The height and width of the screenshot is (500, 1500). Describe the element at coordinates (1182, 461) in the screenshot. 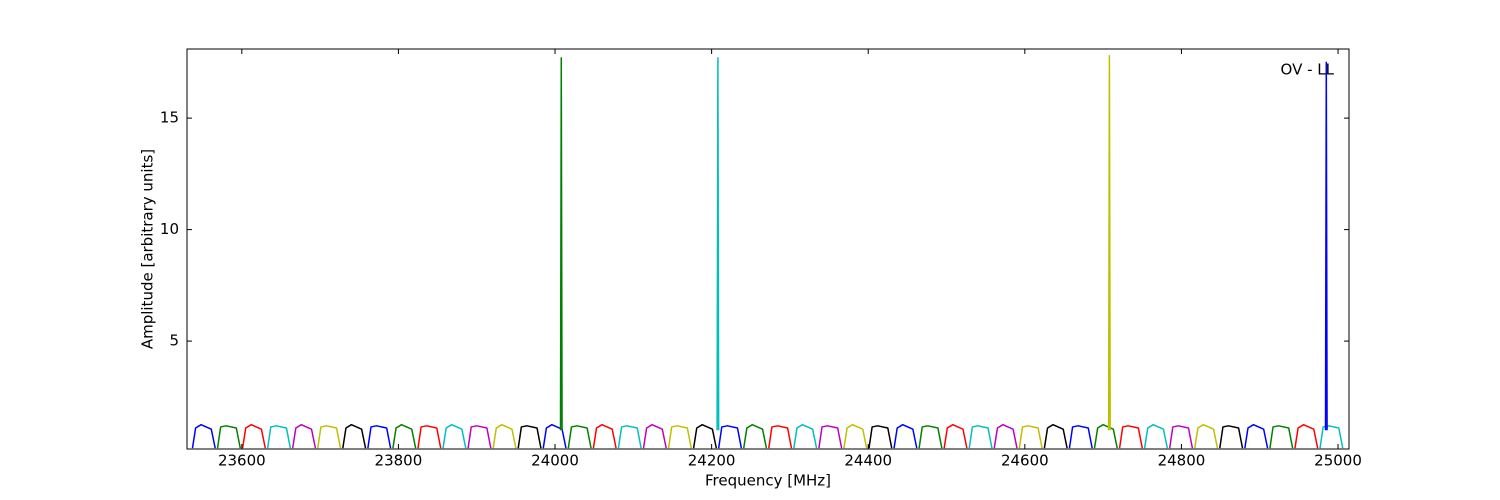

I see `x-tick-label: 24800` at that location.